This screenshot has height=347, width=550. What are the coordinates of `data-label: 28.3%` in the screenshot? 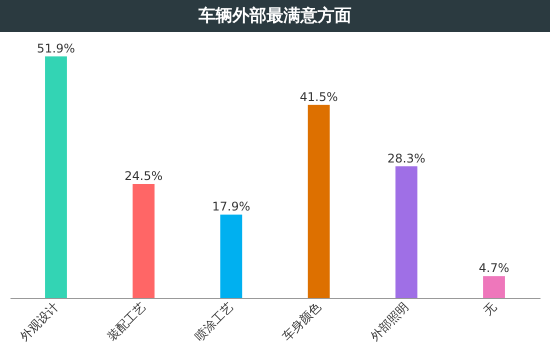 It's located at (406, 158).